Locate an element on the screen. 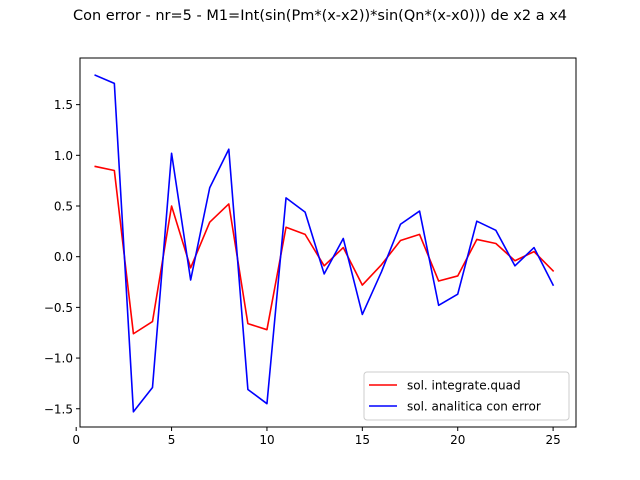  x-tick-label: 10 is located at coordinates (266, 440).